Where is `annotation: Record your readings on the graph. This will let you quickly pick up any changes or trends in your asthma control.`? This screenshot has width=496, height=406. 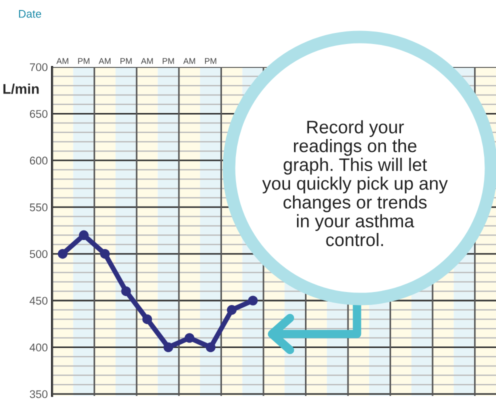 annotation: Record your readings on the graph. This will let you quickly pick up any changes or trends in your asthma control. is located at coordinates (355, 183).